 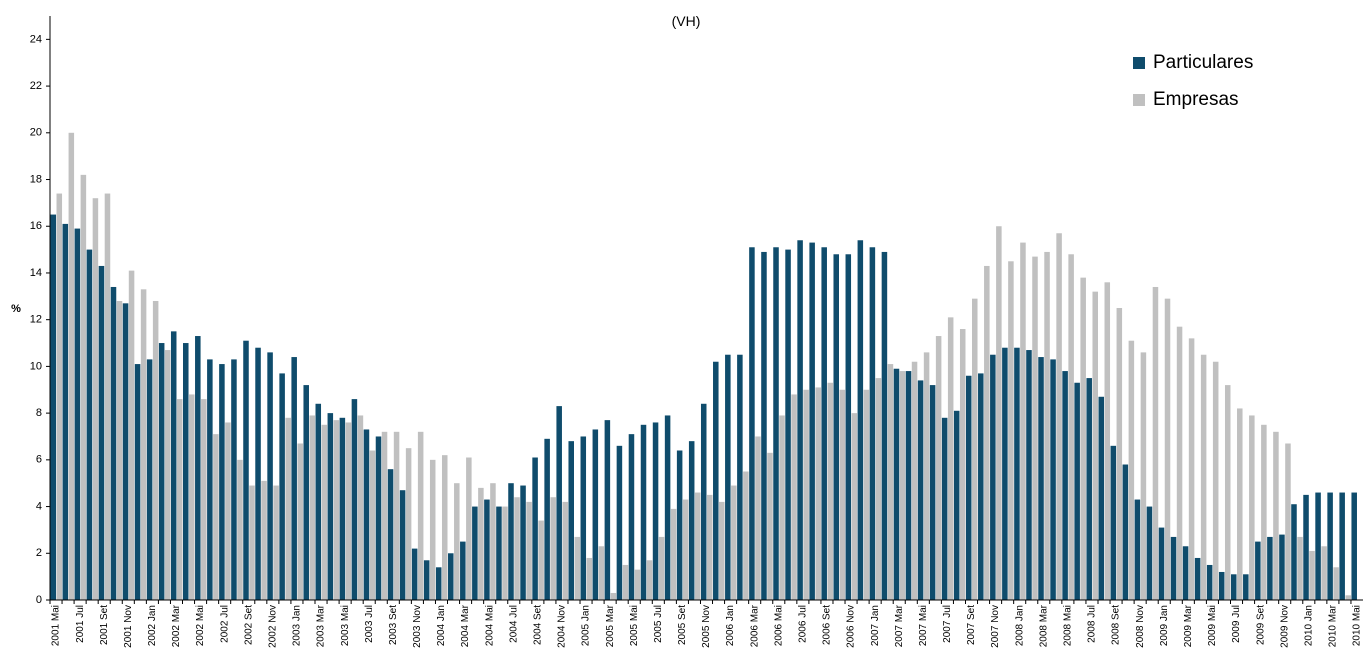 I want to click on y-tick-label: 20, so click(x=36, y=133).